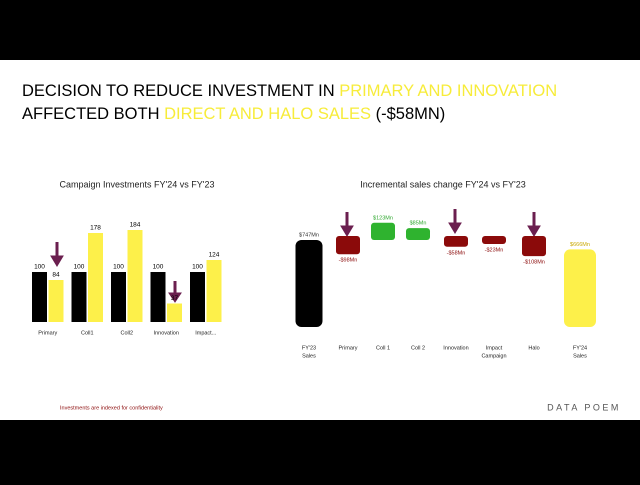 The width and height of the screenshot is (640, 485). Describe the element at coordinates (493, 356) in the screenshot. I see `x-tick-label: Campaign` at that location.